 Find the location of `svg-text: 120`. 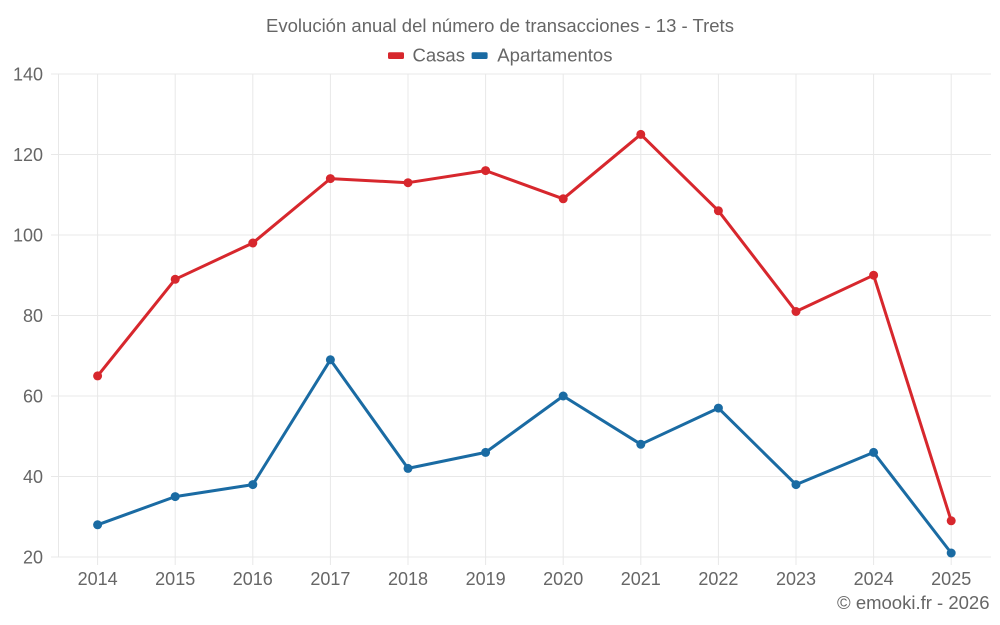

svg-text: 120 is located at coordinates (28, 155).